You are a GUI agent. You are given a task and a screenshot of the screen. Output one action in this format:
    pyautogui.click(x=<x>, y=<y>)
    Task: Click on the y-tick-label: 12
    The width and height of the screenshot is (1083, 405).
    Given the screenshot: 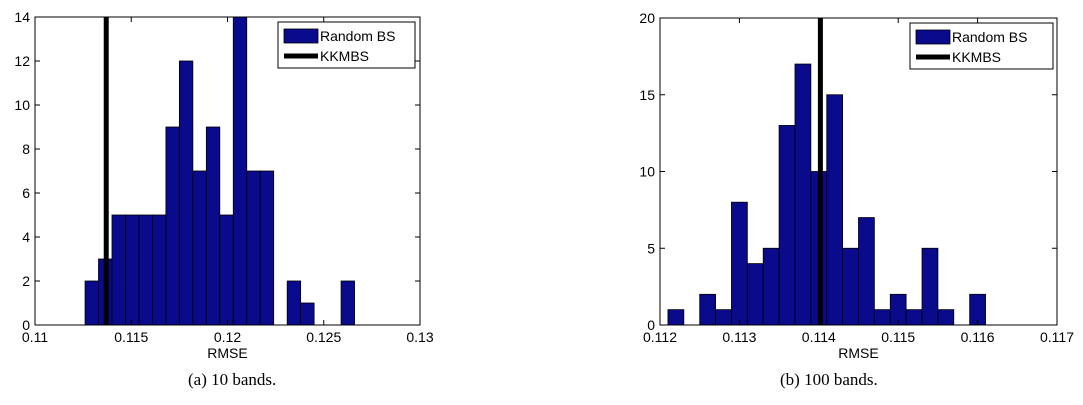 What is the action you would take?
    pyautogui.click(x=22, y=61)
    